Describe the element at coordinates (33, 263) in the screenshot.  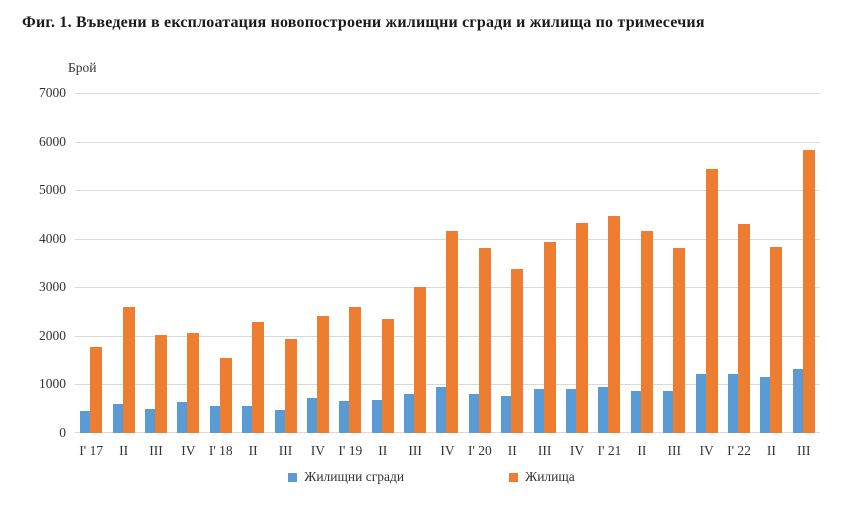
I see `y-axis: 0 1000 2000 3000 4000 5000 6000 7000` at that location.